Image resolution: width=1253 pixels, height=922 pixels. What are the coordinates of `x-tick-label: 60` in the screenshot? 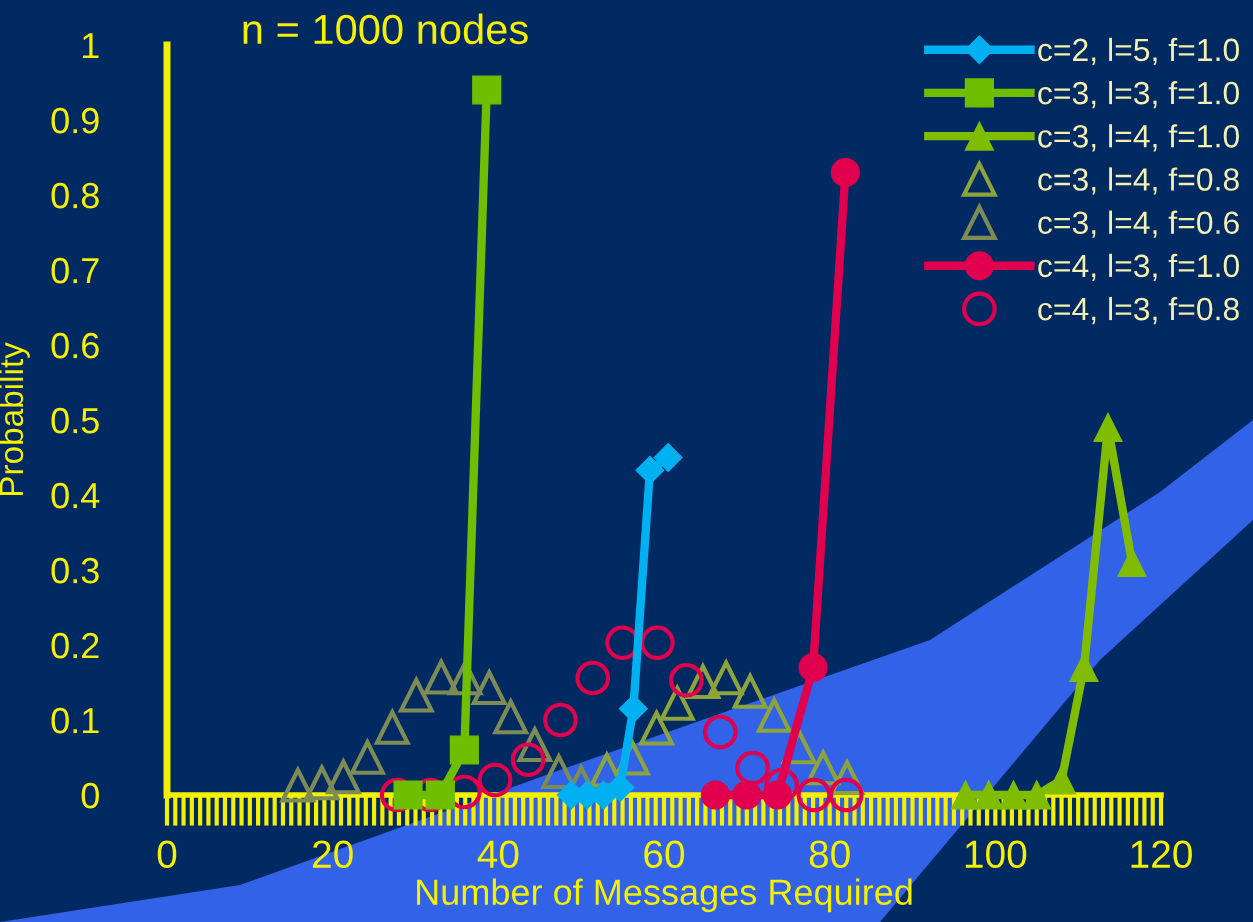 It's located at (664, 854).